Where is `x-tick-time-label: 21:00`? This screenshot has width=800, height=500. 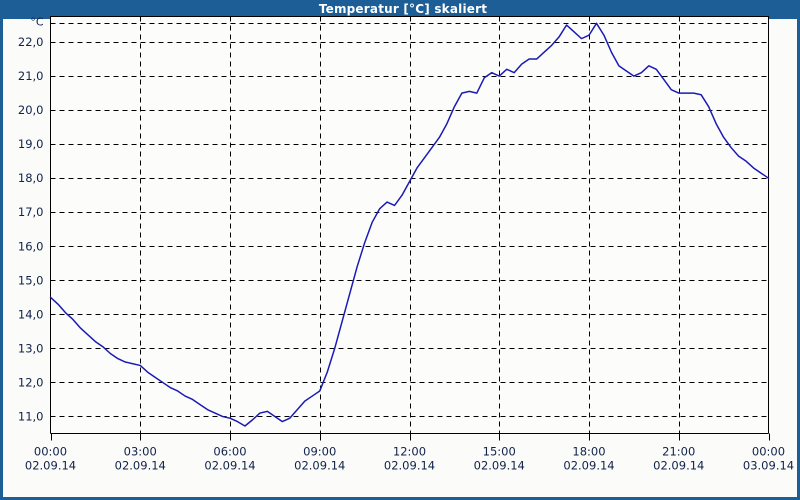 x-tick-time-label: 21:00 is located at coordinates (678, 452).